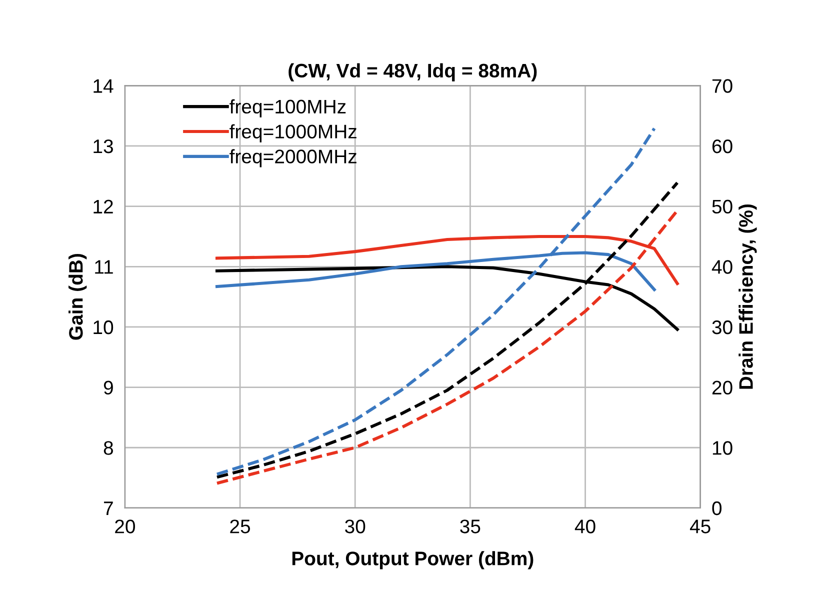 Image resolution: width=822 pixels, height=599 pixels. What do you see at coordinates (412, 72) in the screenshot?
I see `chart-title: (CW, Vd = 48V, Idq = 88mA)` at bounding box center [412, 72].